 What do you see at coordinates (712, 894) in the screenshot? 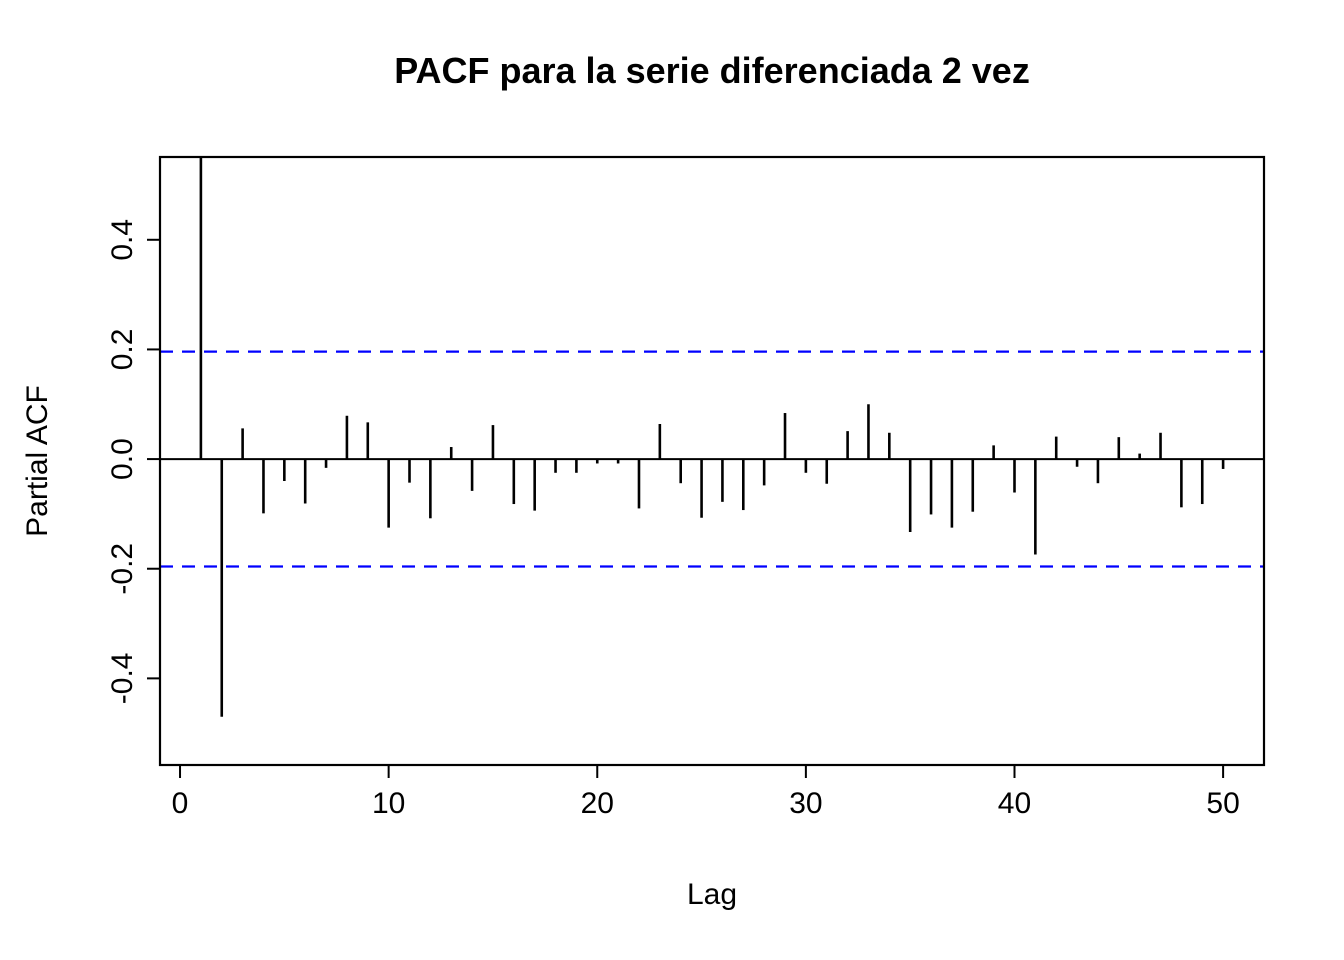
I see `x-axis-label: Lag` at bounding box center [712, 894].